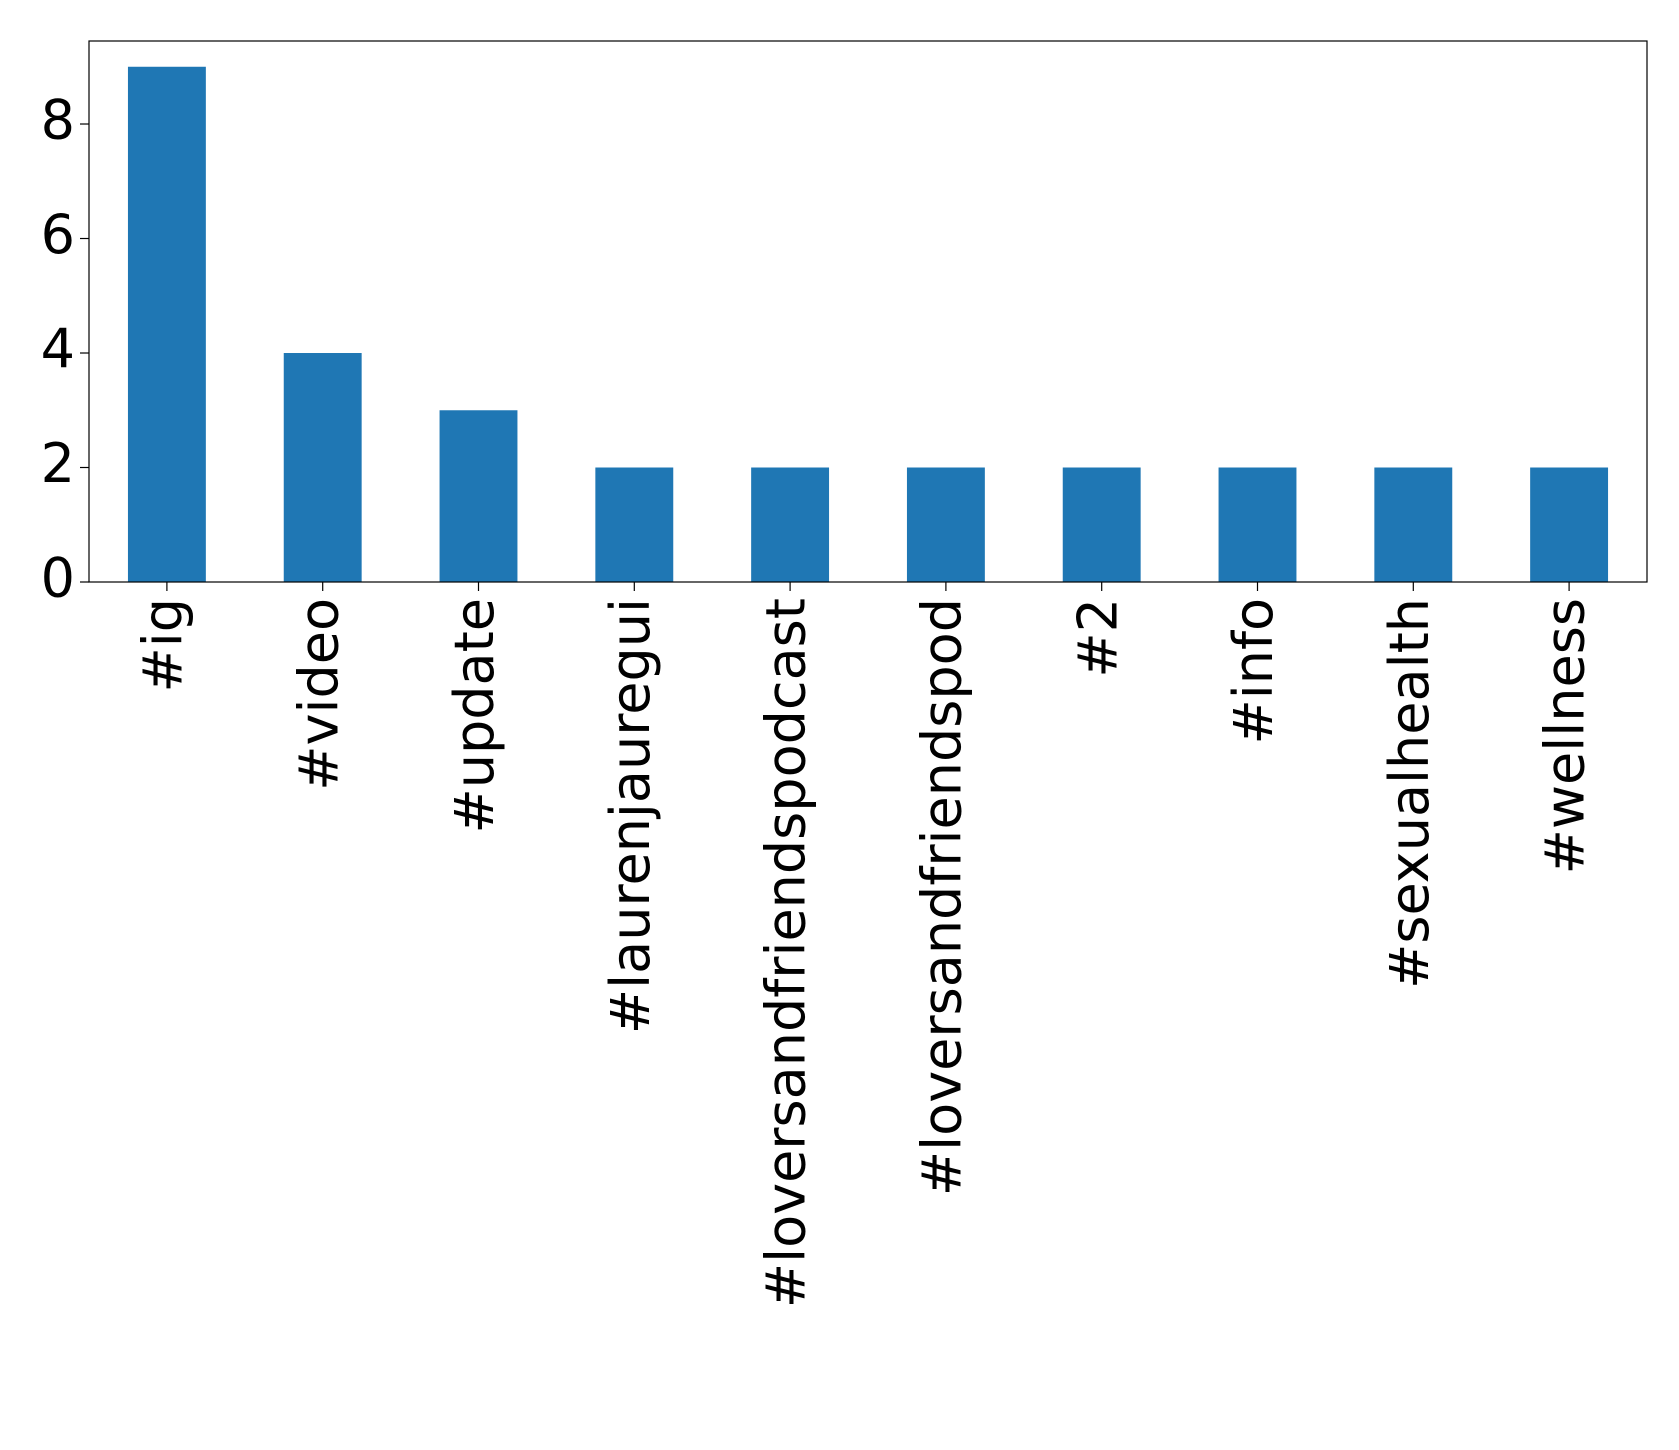  I want to click on y-tick-label: 8, so click(58, 120).